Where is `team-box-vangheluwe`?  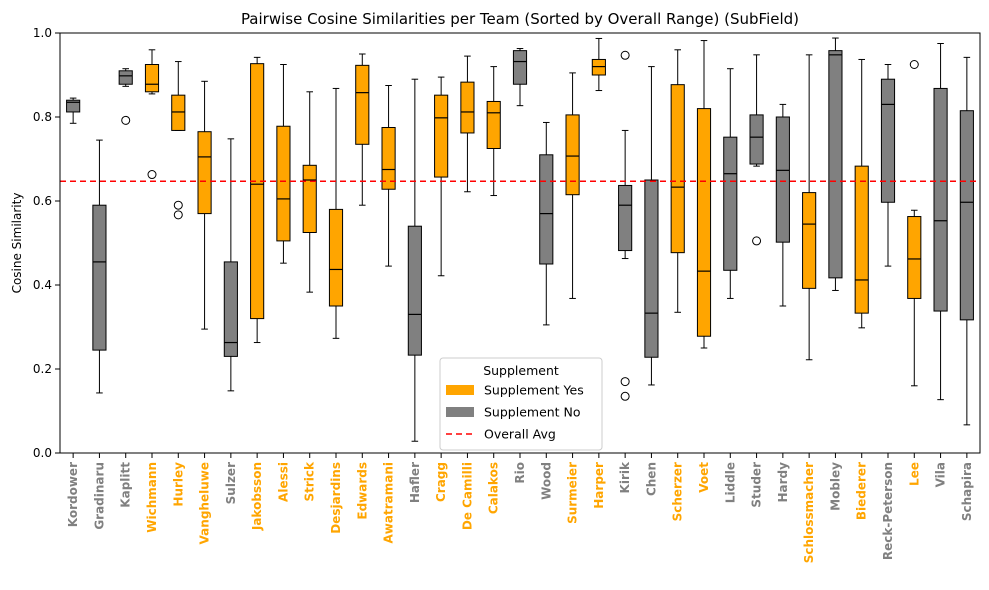 team-box-vangheluwe is located at coordinates (204, 205).